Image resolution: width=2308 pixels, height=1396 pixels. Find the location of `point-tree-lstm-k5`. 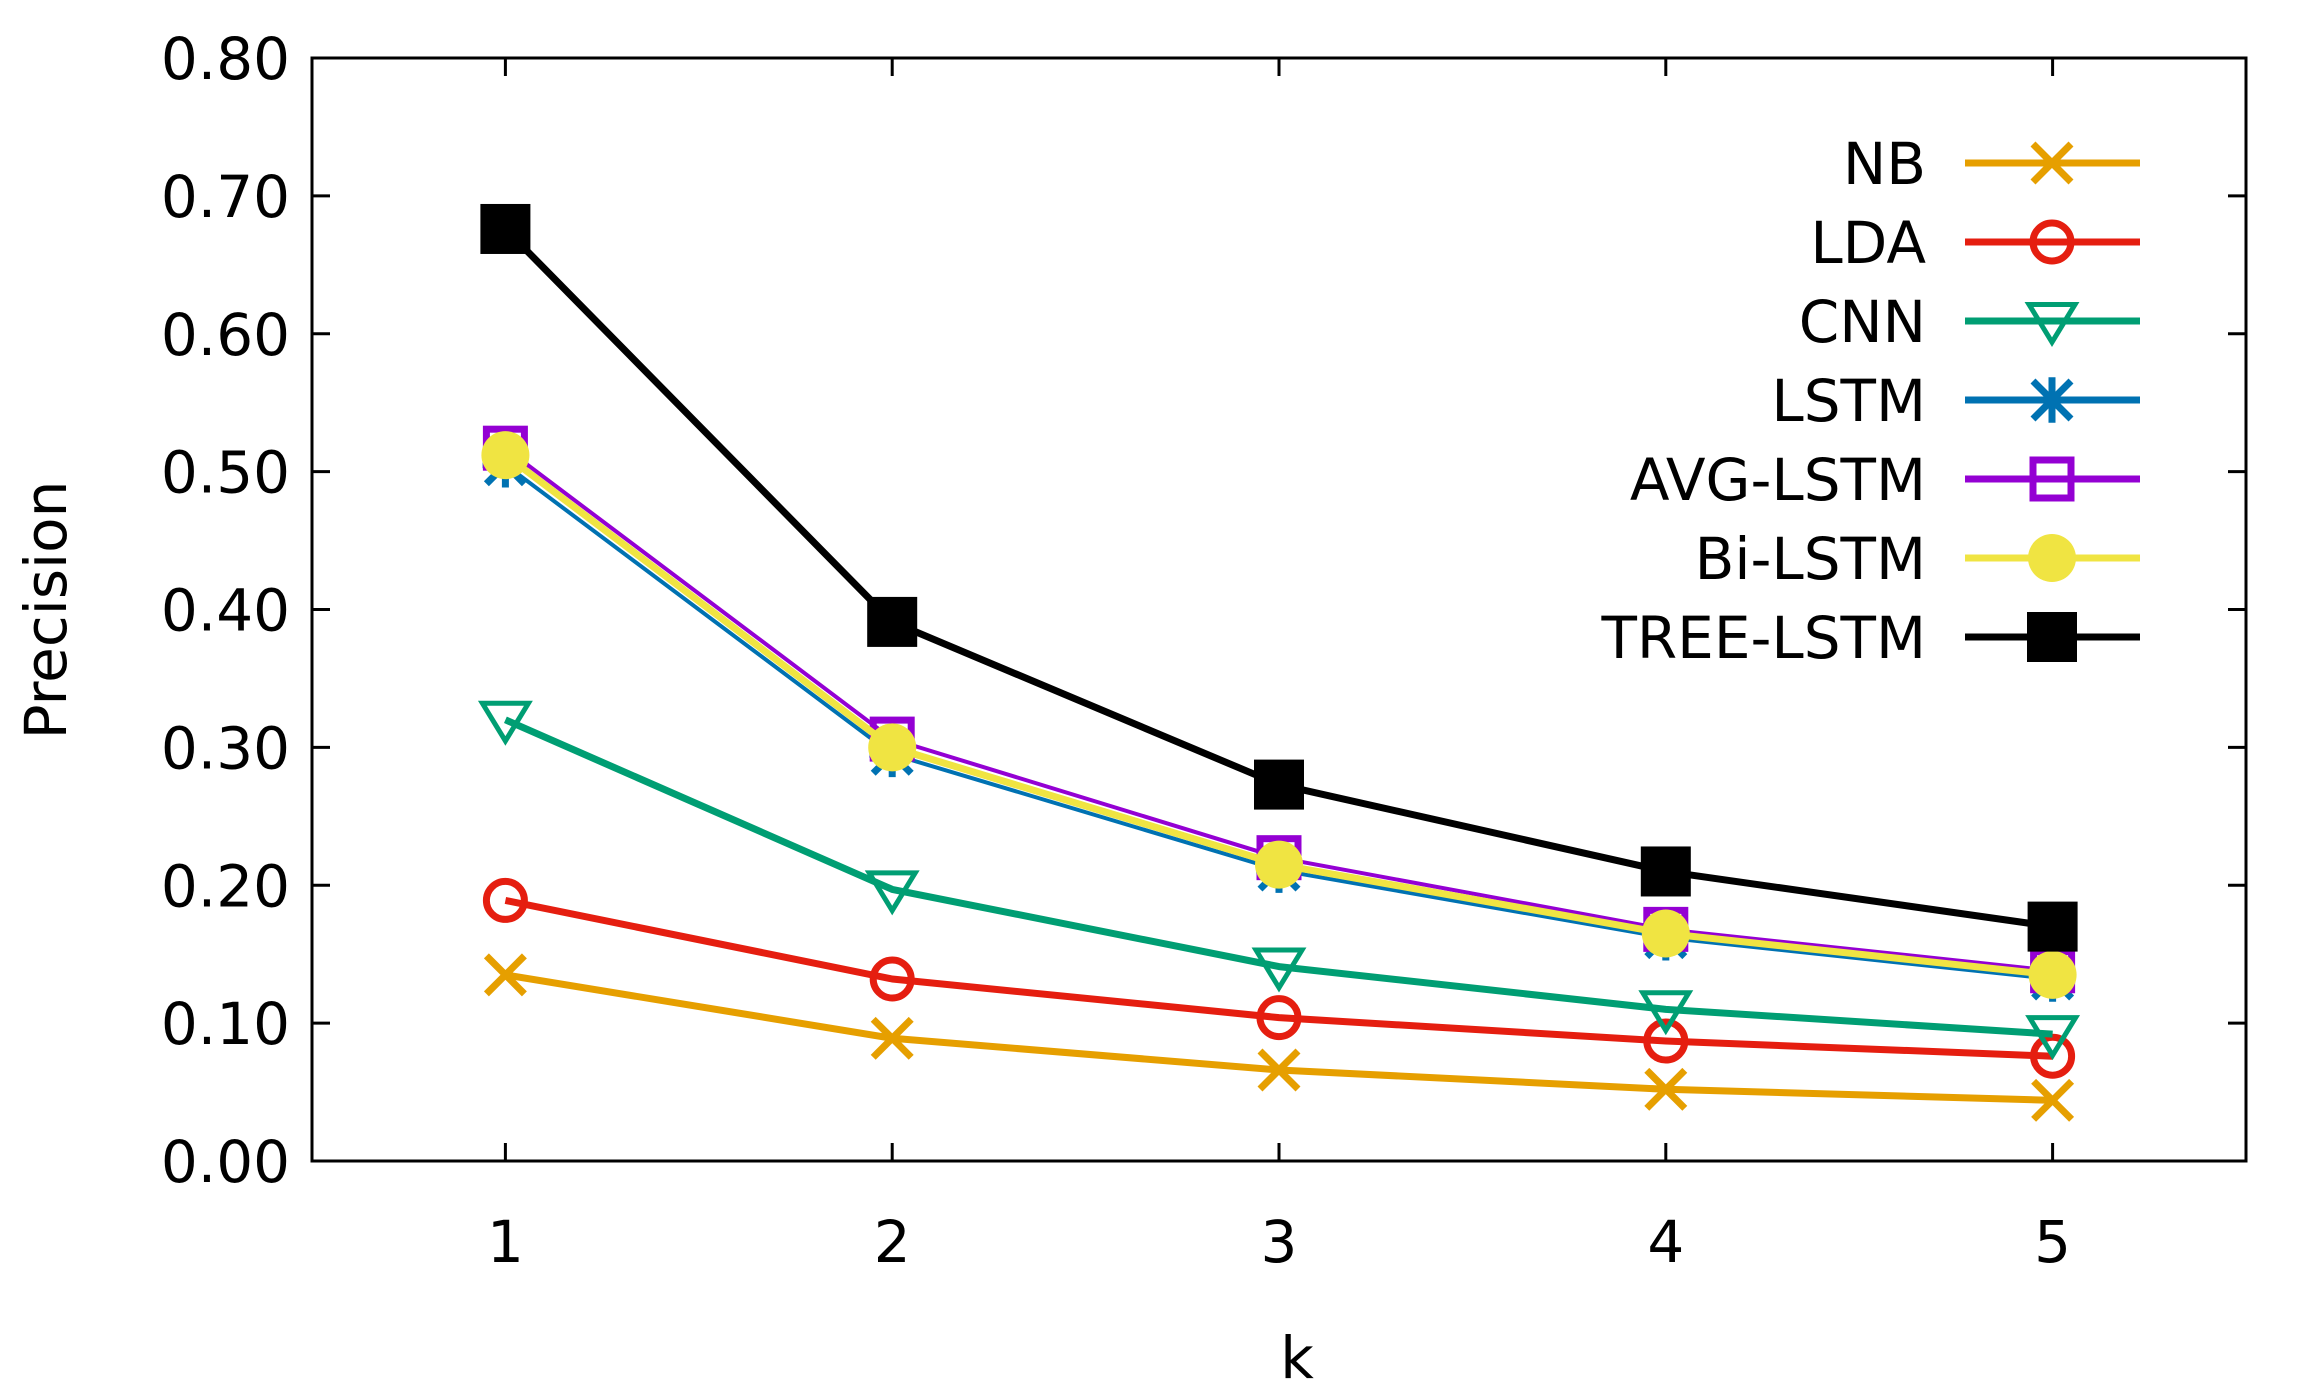

point-tree-lstm-k5 is located at coordinates (2052, 926).